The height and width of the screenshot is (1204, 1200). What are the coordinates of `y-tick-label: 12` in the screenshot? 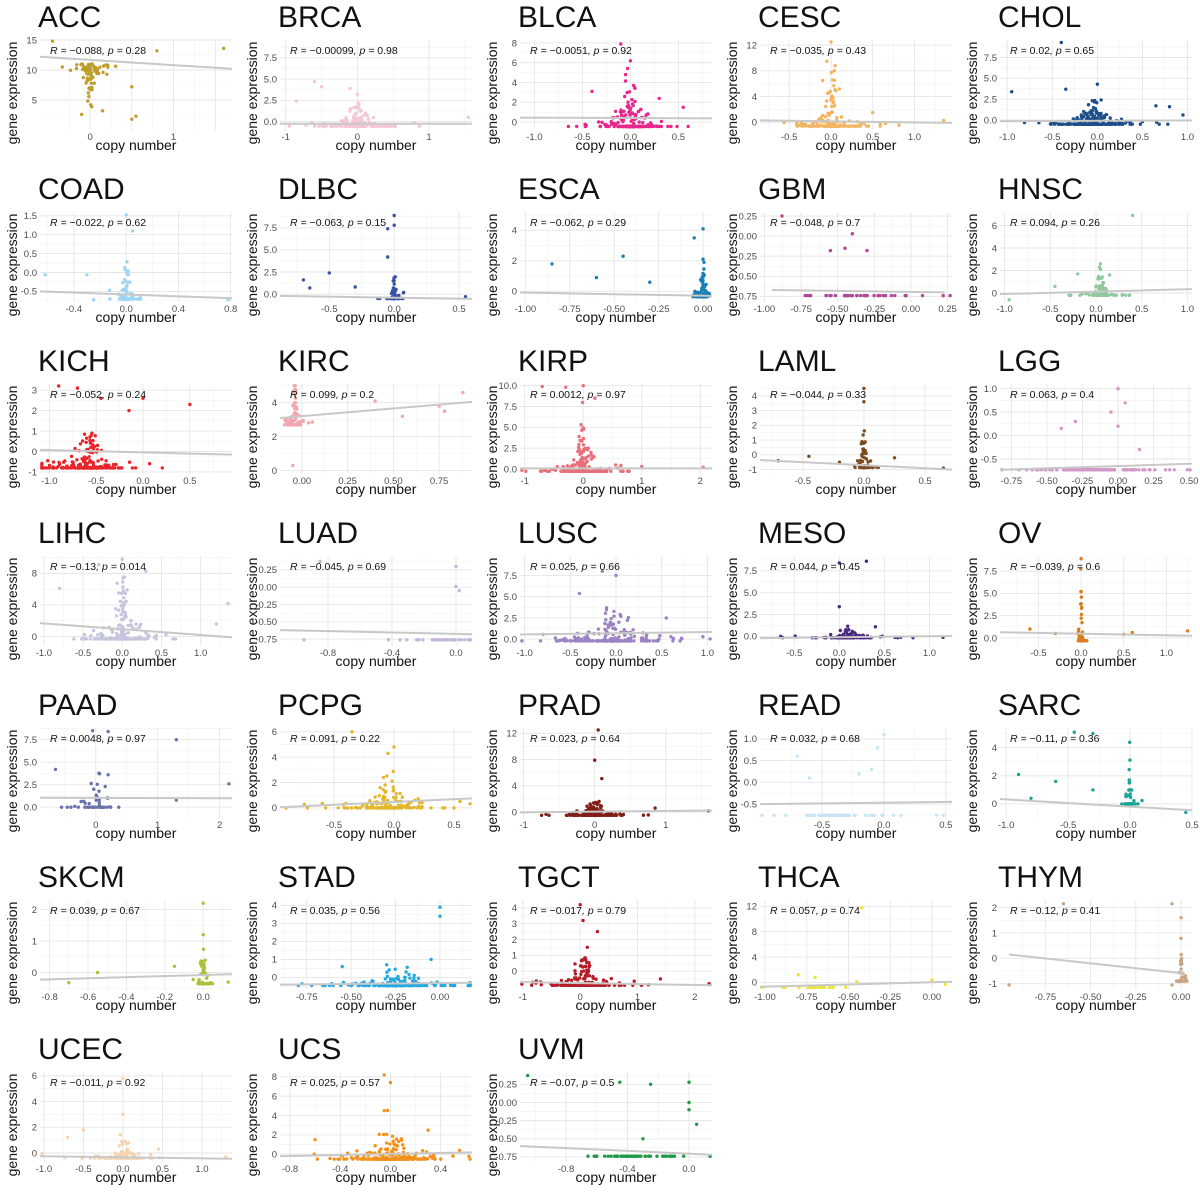 It's located at (751, 907).